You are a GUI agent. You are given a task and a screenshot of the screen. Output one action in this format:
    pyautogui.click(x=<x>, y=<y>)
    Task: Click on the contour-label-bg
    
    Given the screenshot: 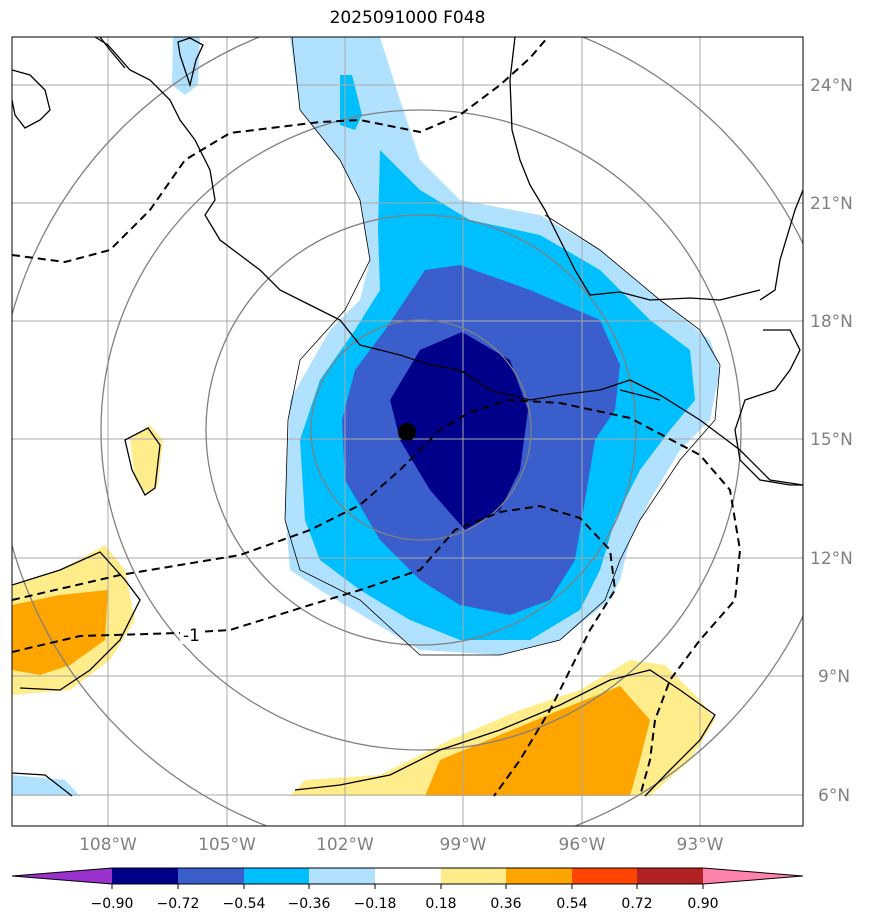 What is the action you would take?
    pyautogui.click(x=191, y=634)
    